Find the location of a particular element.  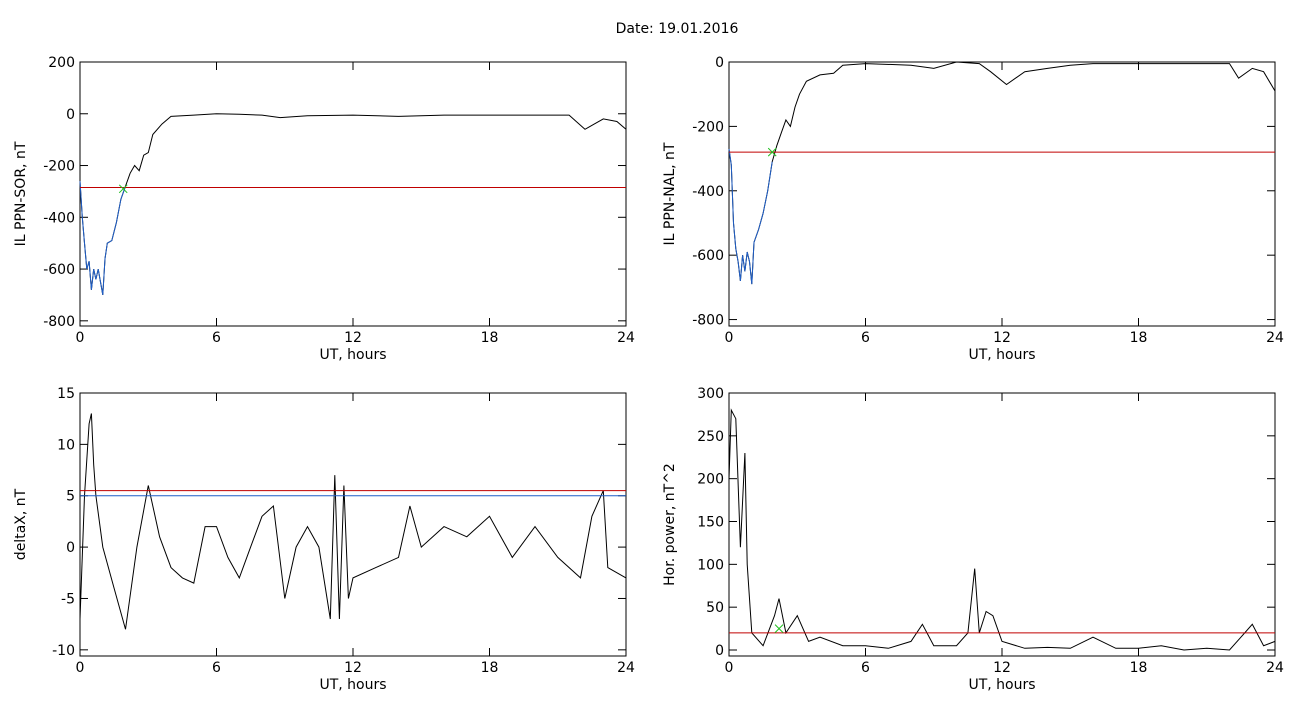

y-axis-label: IL PPN-NAL, nT is located at coordinates (670, 193).